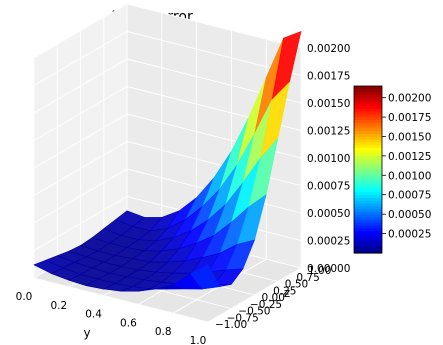 This screenshot has width=443, height=345. Describe the element at coordinates (93, 315) in the screenshot. I see `x-tick-label: 0.4` at that location.